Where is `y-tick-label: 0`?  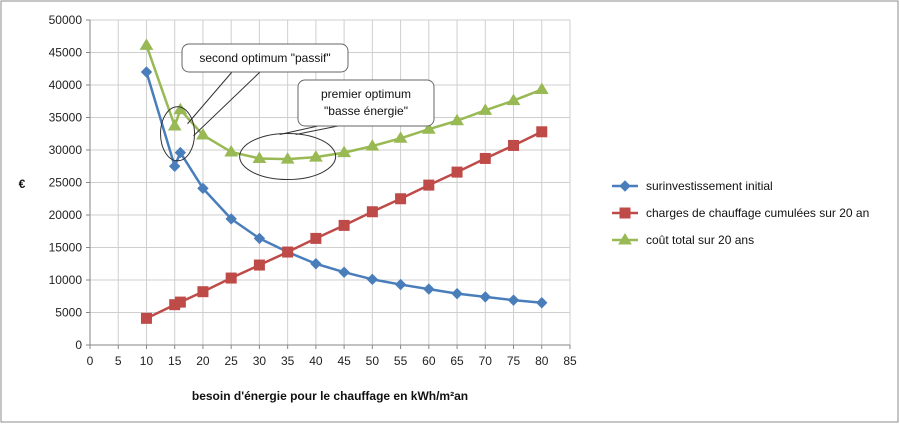 y-tick-label: 0 is located at coordinates (78, 345).